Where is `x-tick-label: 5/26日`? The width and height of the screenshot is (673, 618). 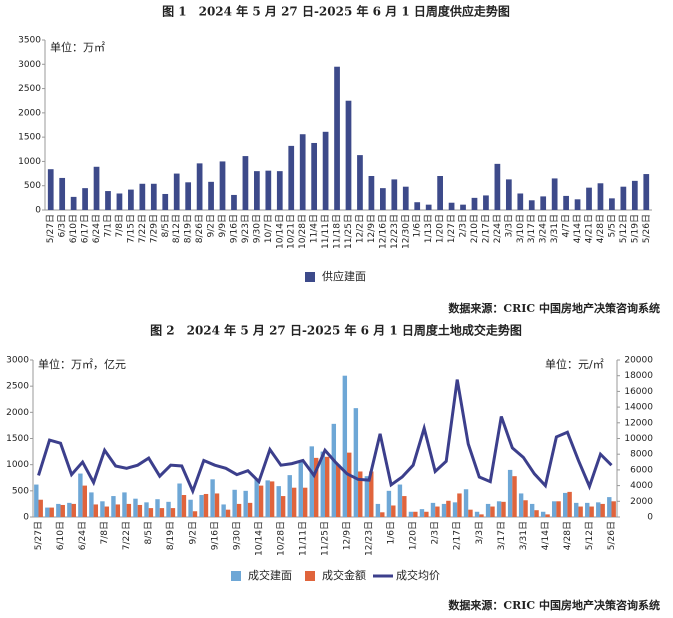 x-tick-label: 5/26日 is located at coordinates (646, 228).